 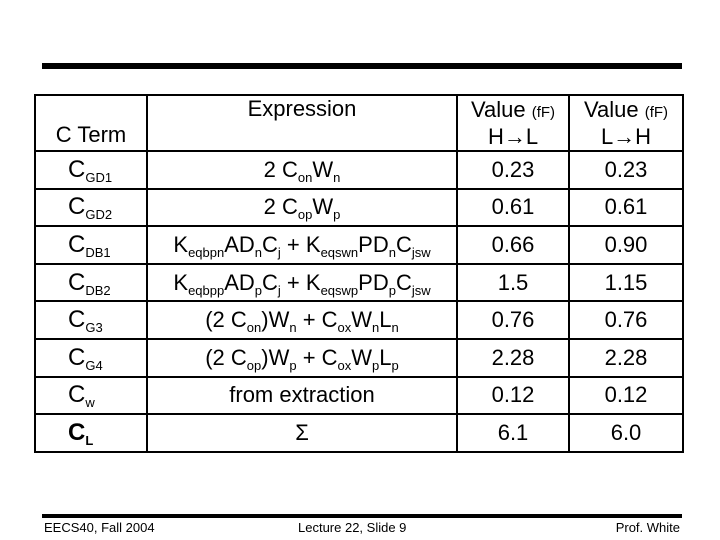 What do you see at coordinates (513, 170) in the screenshot?
I see `value-hl-cell: 0.23` at bounding box center [513, 170].